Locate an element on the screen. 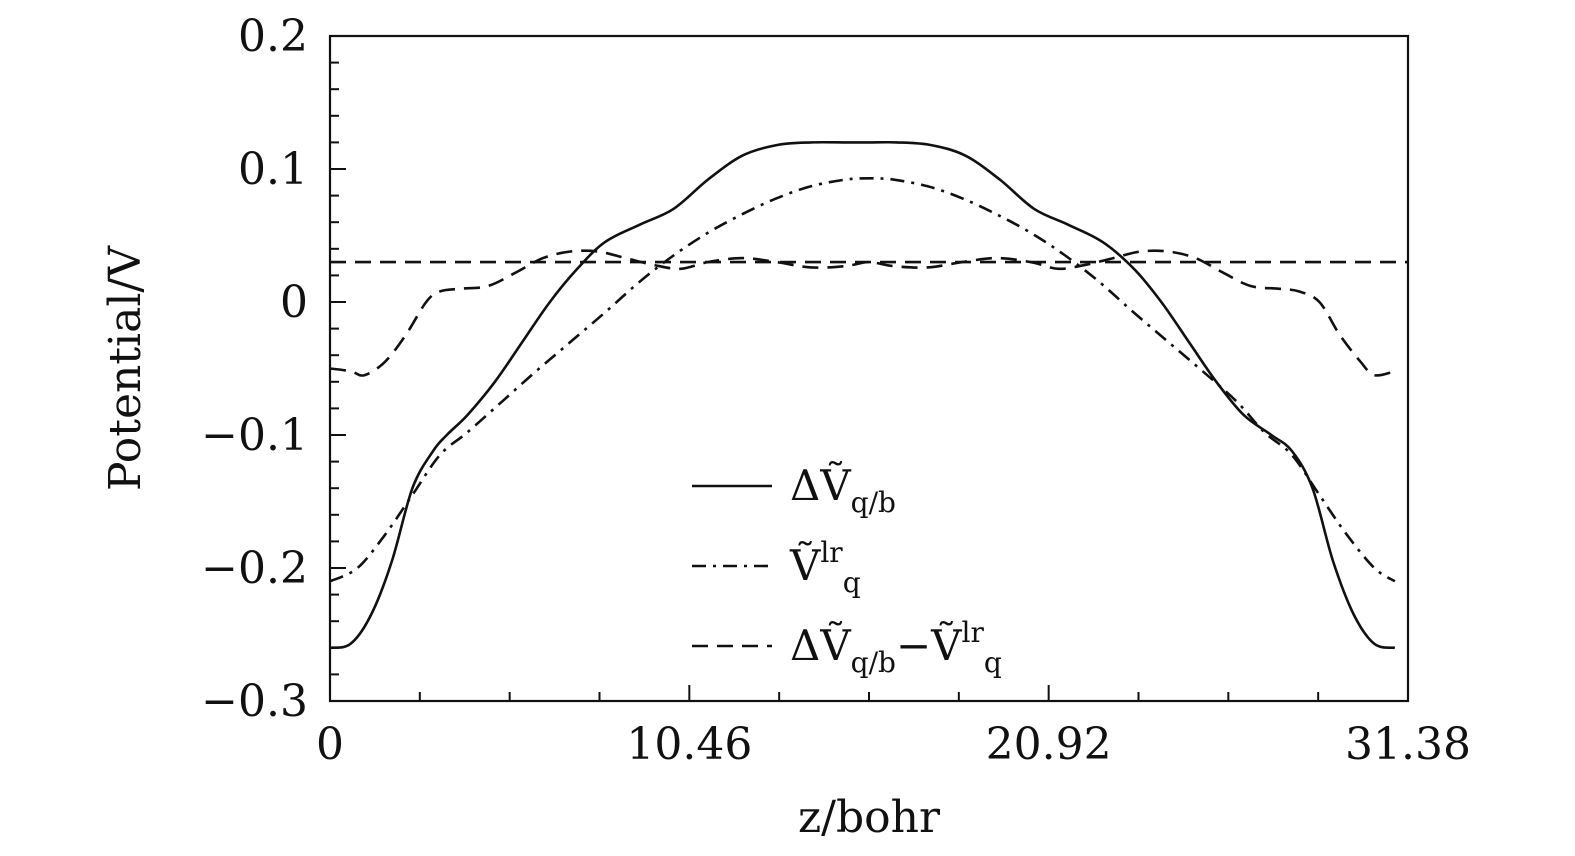 This screenshot has width=1575, height=856. x-tick-label: 0 is located at coordinates (330, 744).